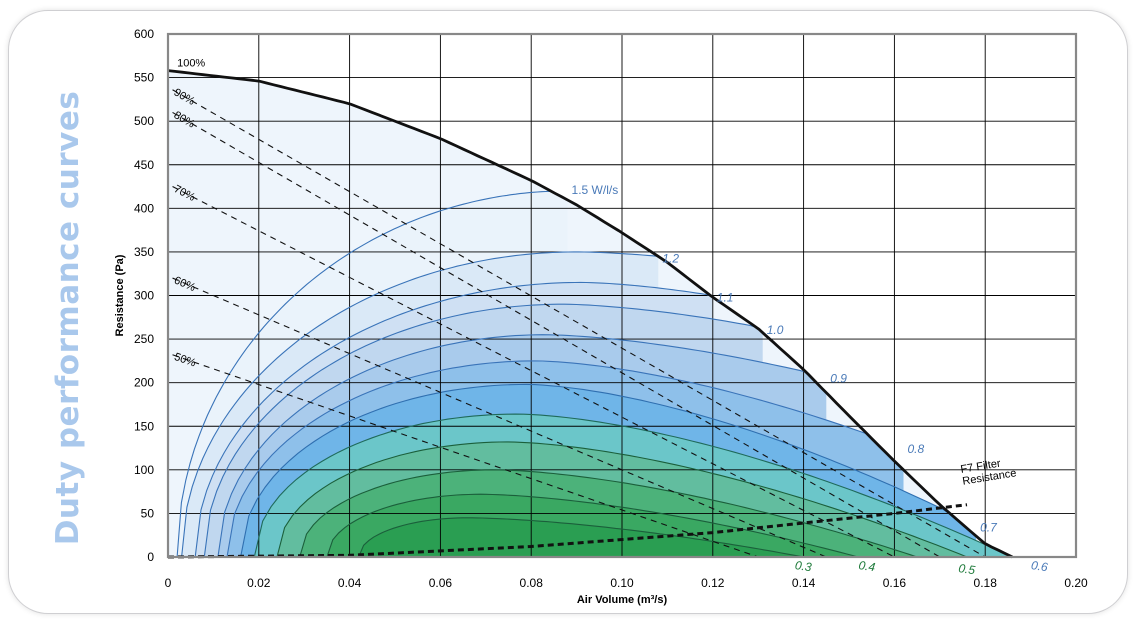 The width and height of the screenshot is (1137, 623). Describe the element at coordinates (915, 449) in the screenshot. I see `sfp-label-5: 0.8` at that location.